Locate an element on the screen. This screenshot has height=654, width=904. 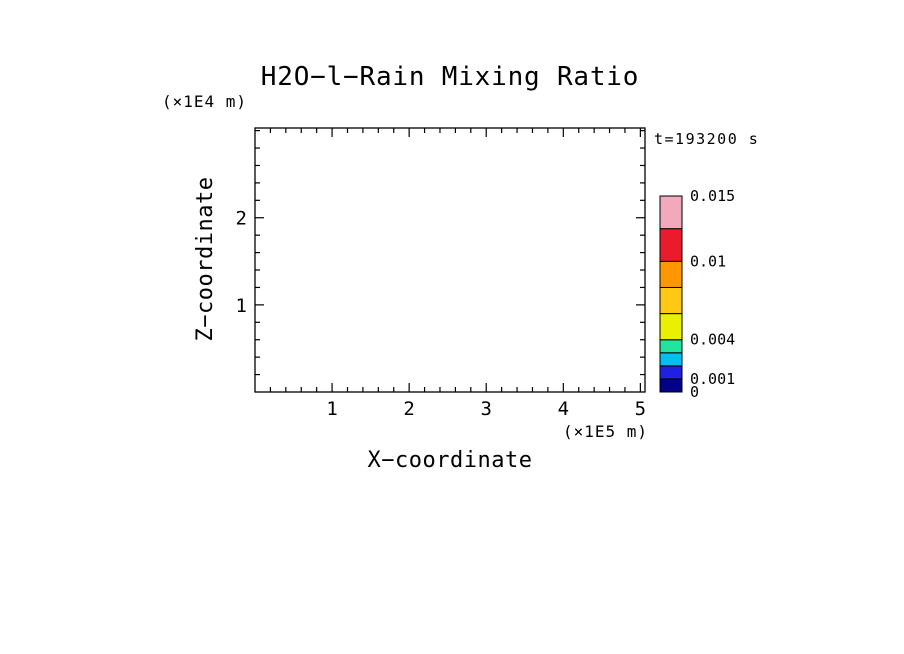
x-tick-label: 3 is located at coordinates (485, 409).